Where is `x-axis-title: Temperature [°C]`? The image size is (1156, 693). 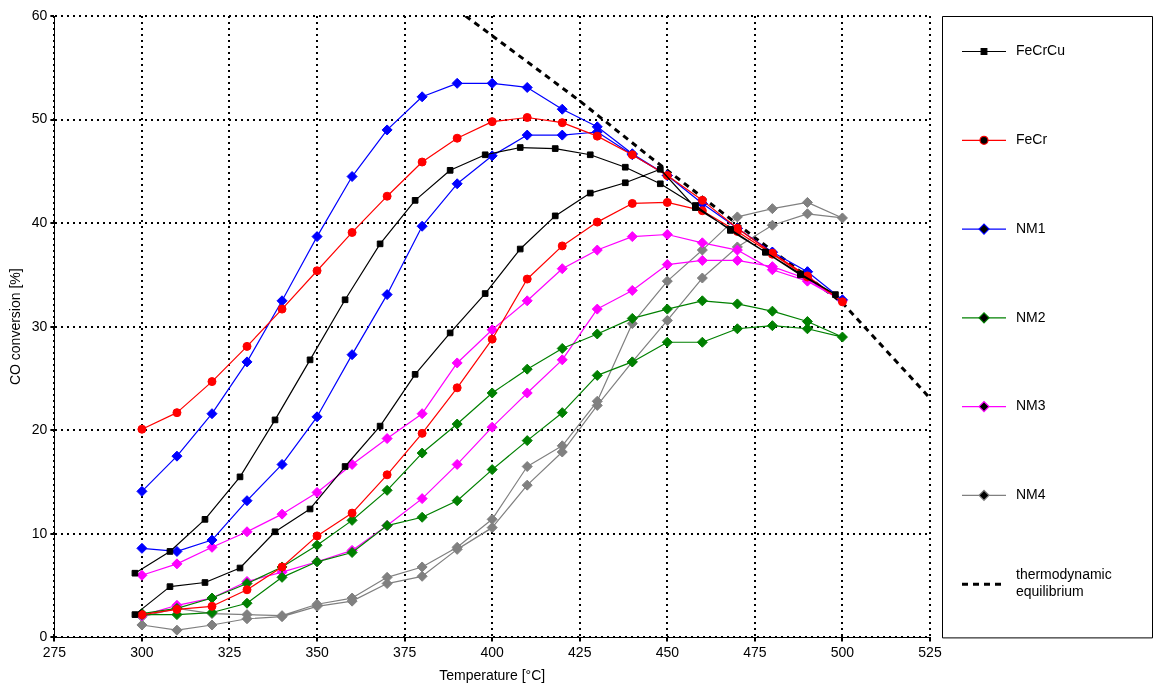 x-axis-title: Temperature [°C] is located at coordinates (492, 675).